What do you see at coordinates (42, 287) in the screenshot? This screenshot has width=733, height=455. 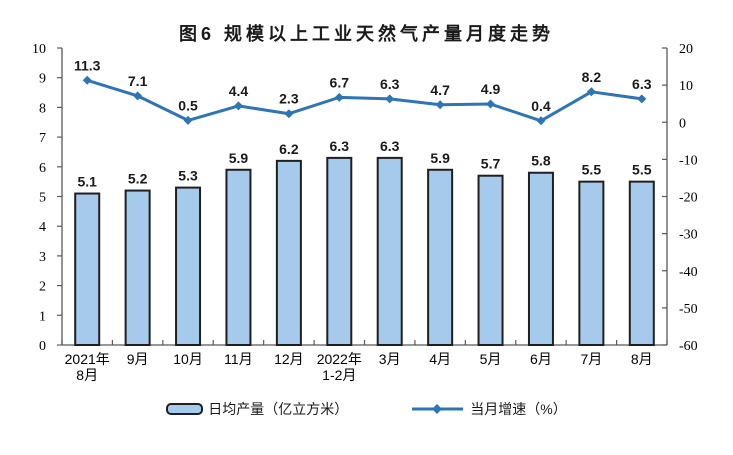 I see `left-axis-tick-label: 2` at bounding box center [42, 287].